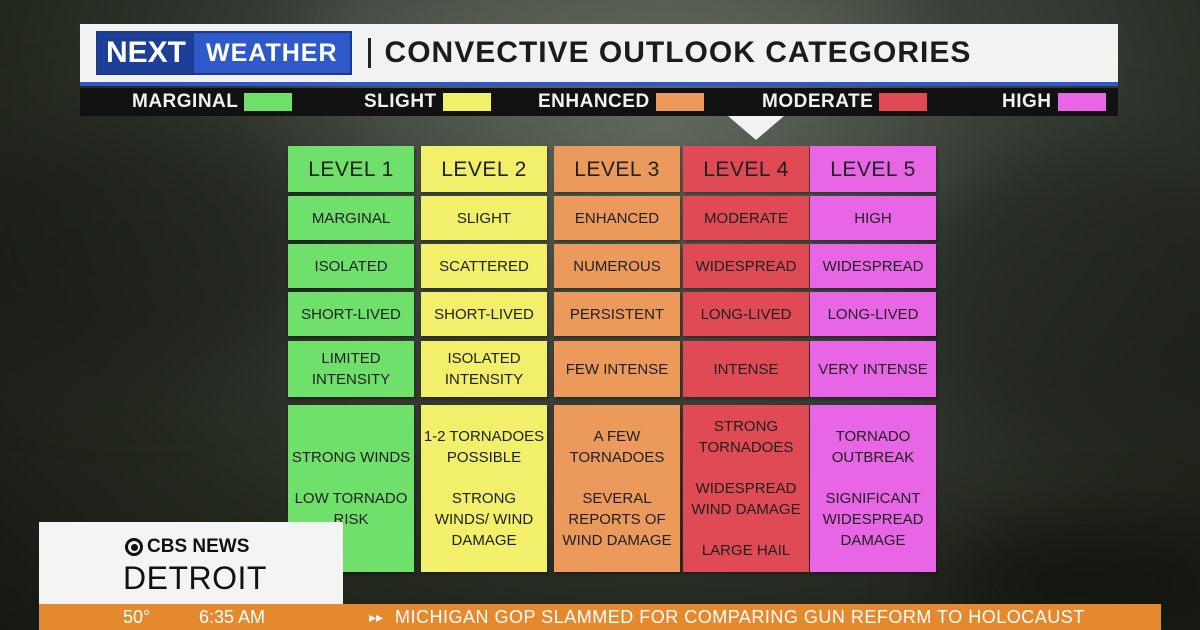 The image size is (1200, 630). What do you see at coordinates (599, 84) in the screenshot?
I see `title-underline` at bounding box center [599, 84].